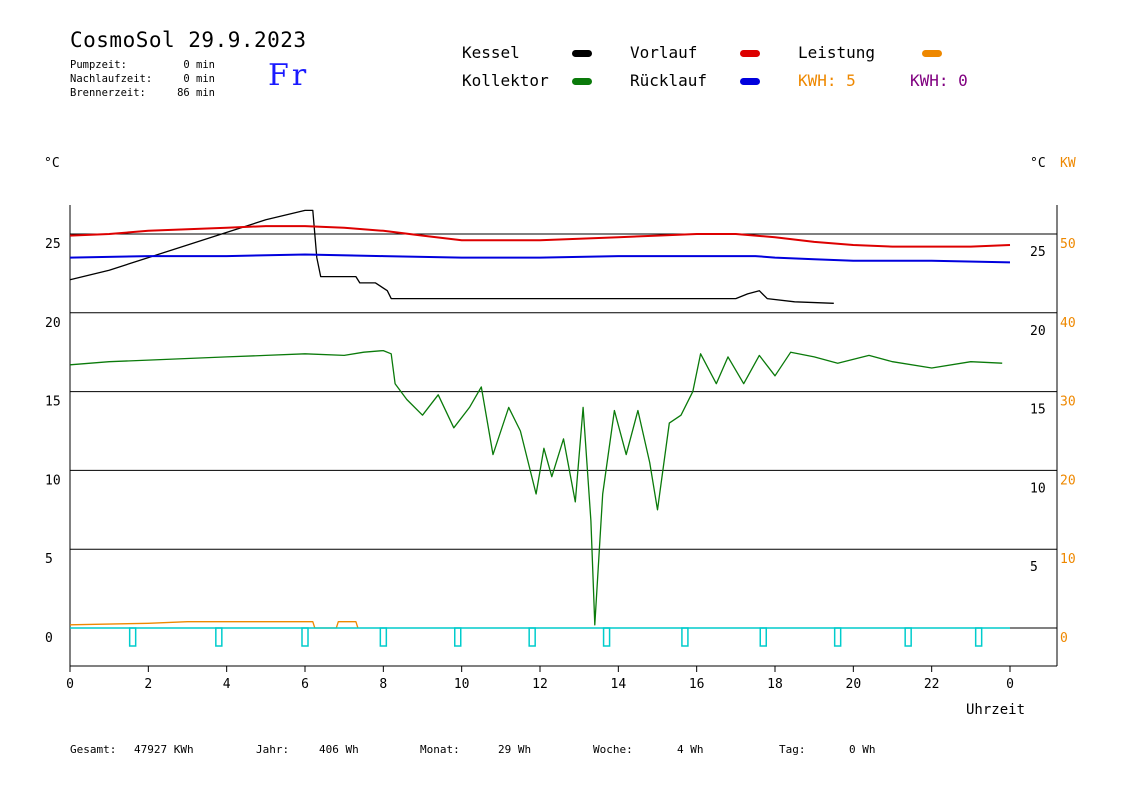 This screenshot has height=812, width=1148. I want to click on legend-ruecklauf-swatch, so click(750, 81).